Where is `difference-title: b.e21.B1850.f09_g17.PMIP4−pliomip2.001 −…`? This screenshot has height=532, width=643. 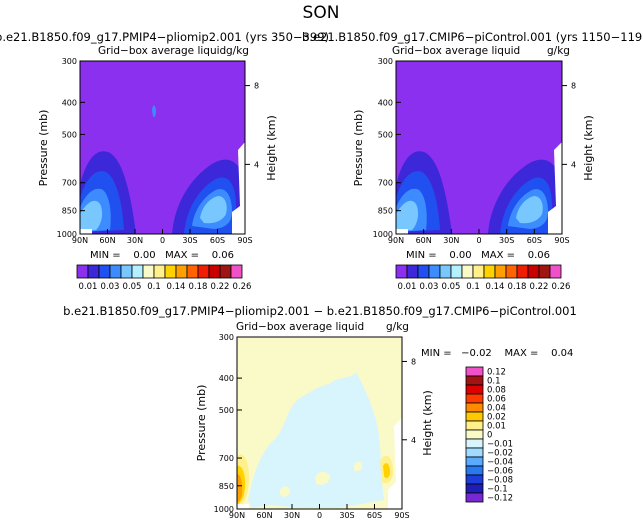 difference-title: b.e21.B1850.f09_g17.PMIP4−pliomip2.001 −… is located at coordinates (320, 311).